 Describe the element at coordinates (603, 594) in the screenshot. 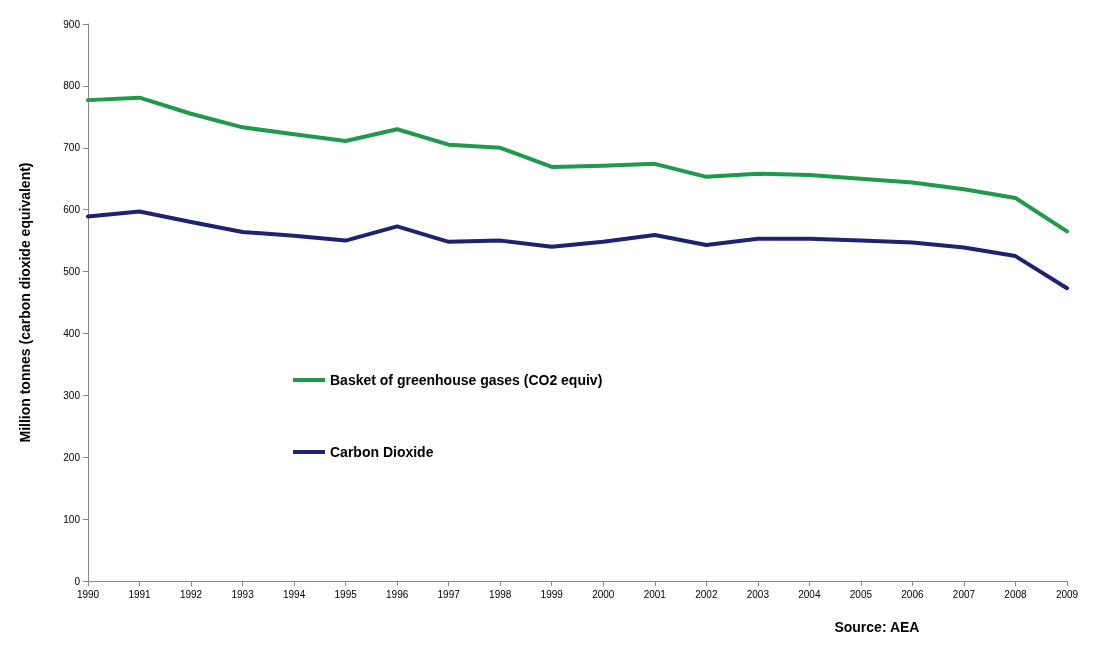

I see `x-tick-label: 2000` at that location.